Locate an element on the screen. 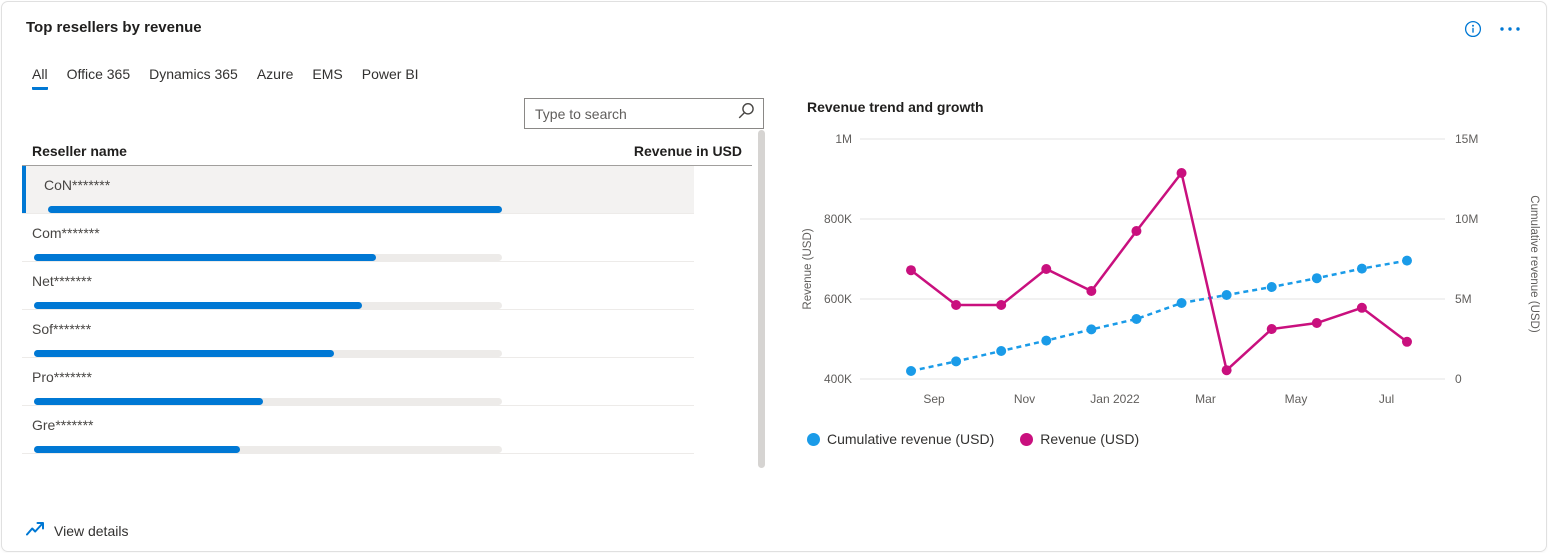  trend-arrow-icon is located at coordinates (35, 530).